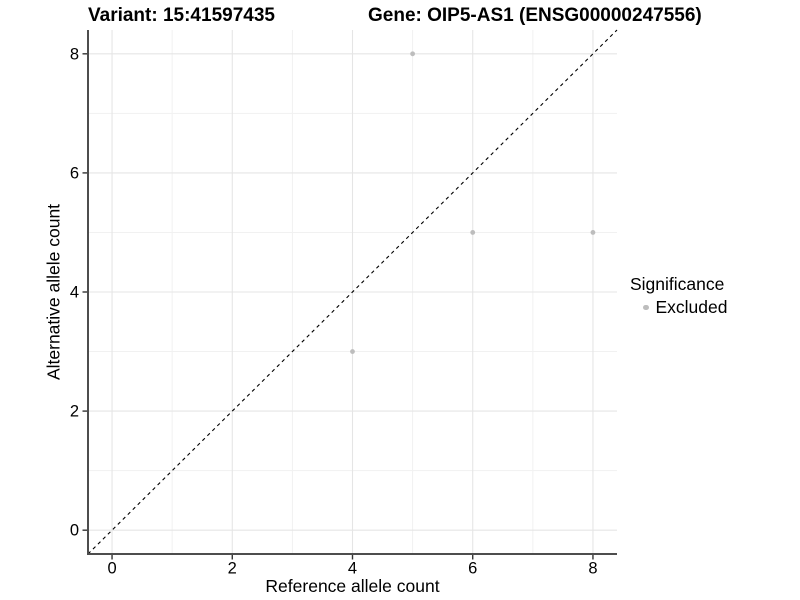 The width and height of the screenshot is (800, 600). Describe the element at coordinates (535, 15) in the screenshot. I see `plot-title-gene: Gene: OIP5-AS1 (ENSG00000247556)` at that location.